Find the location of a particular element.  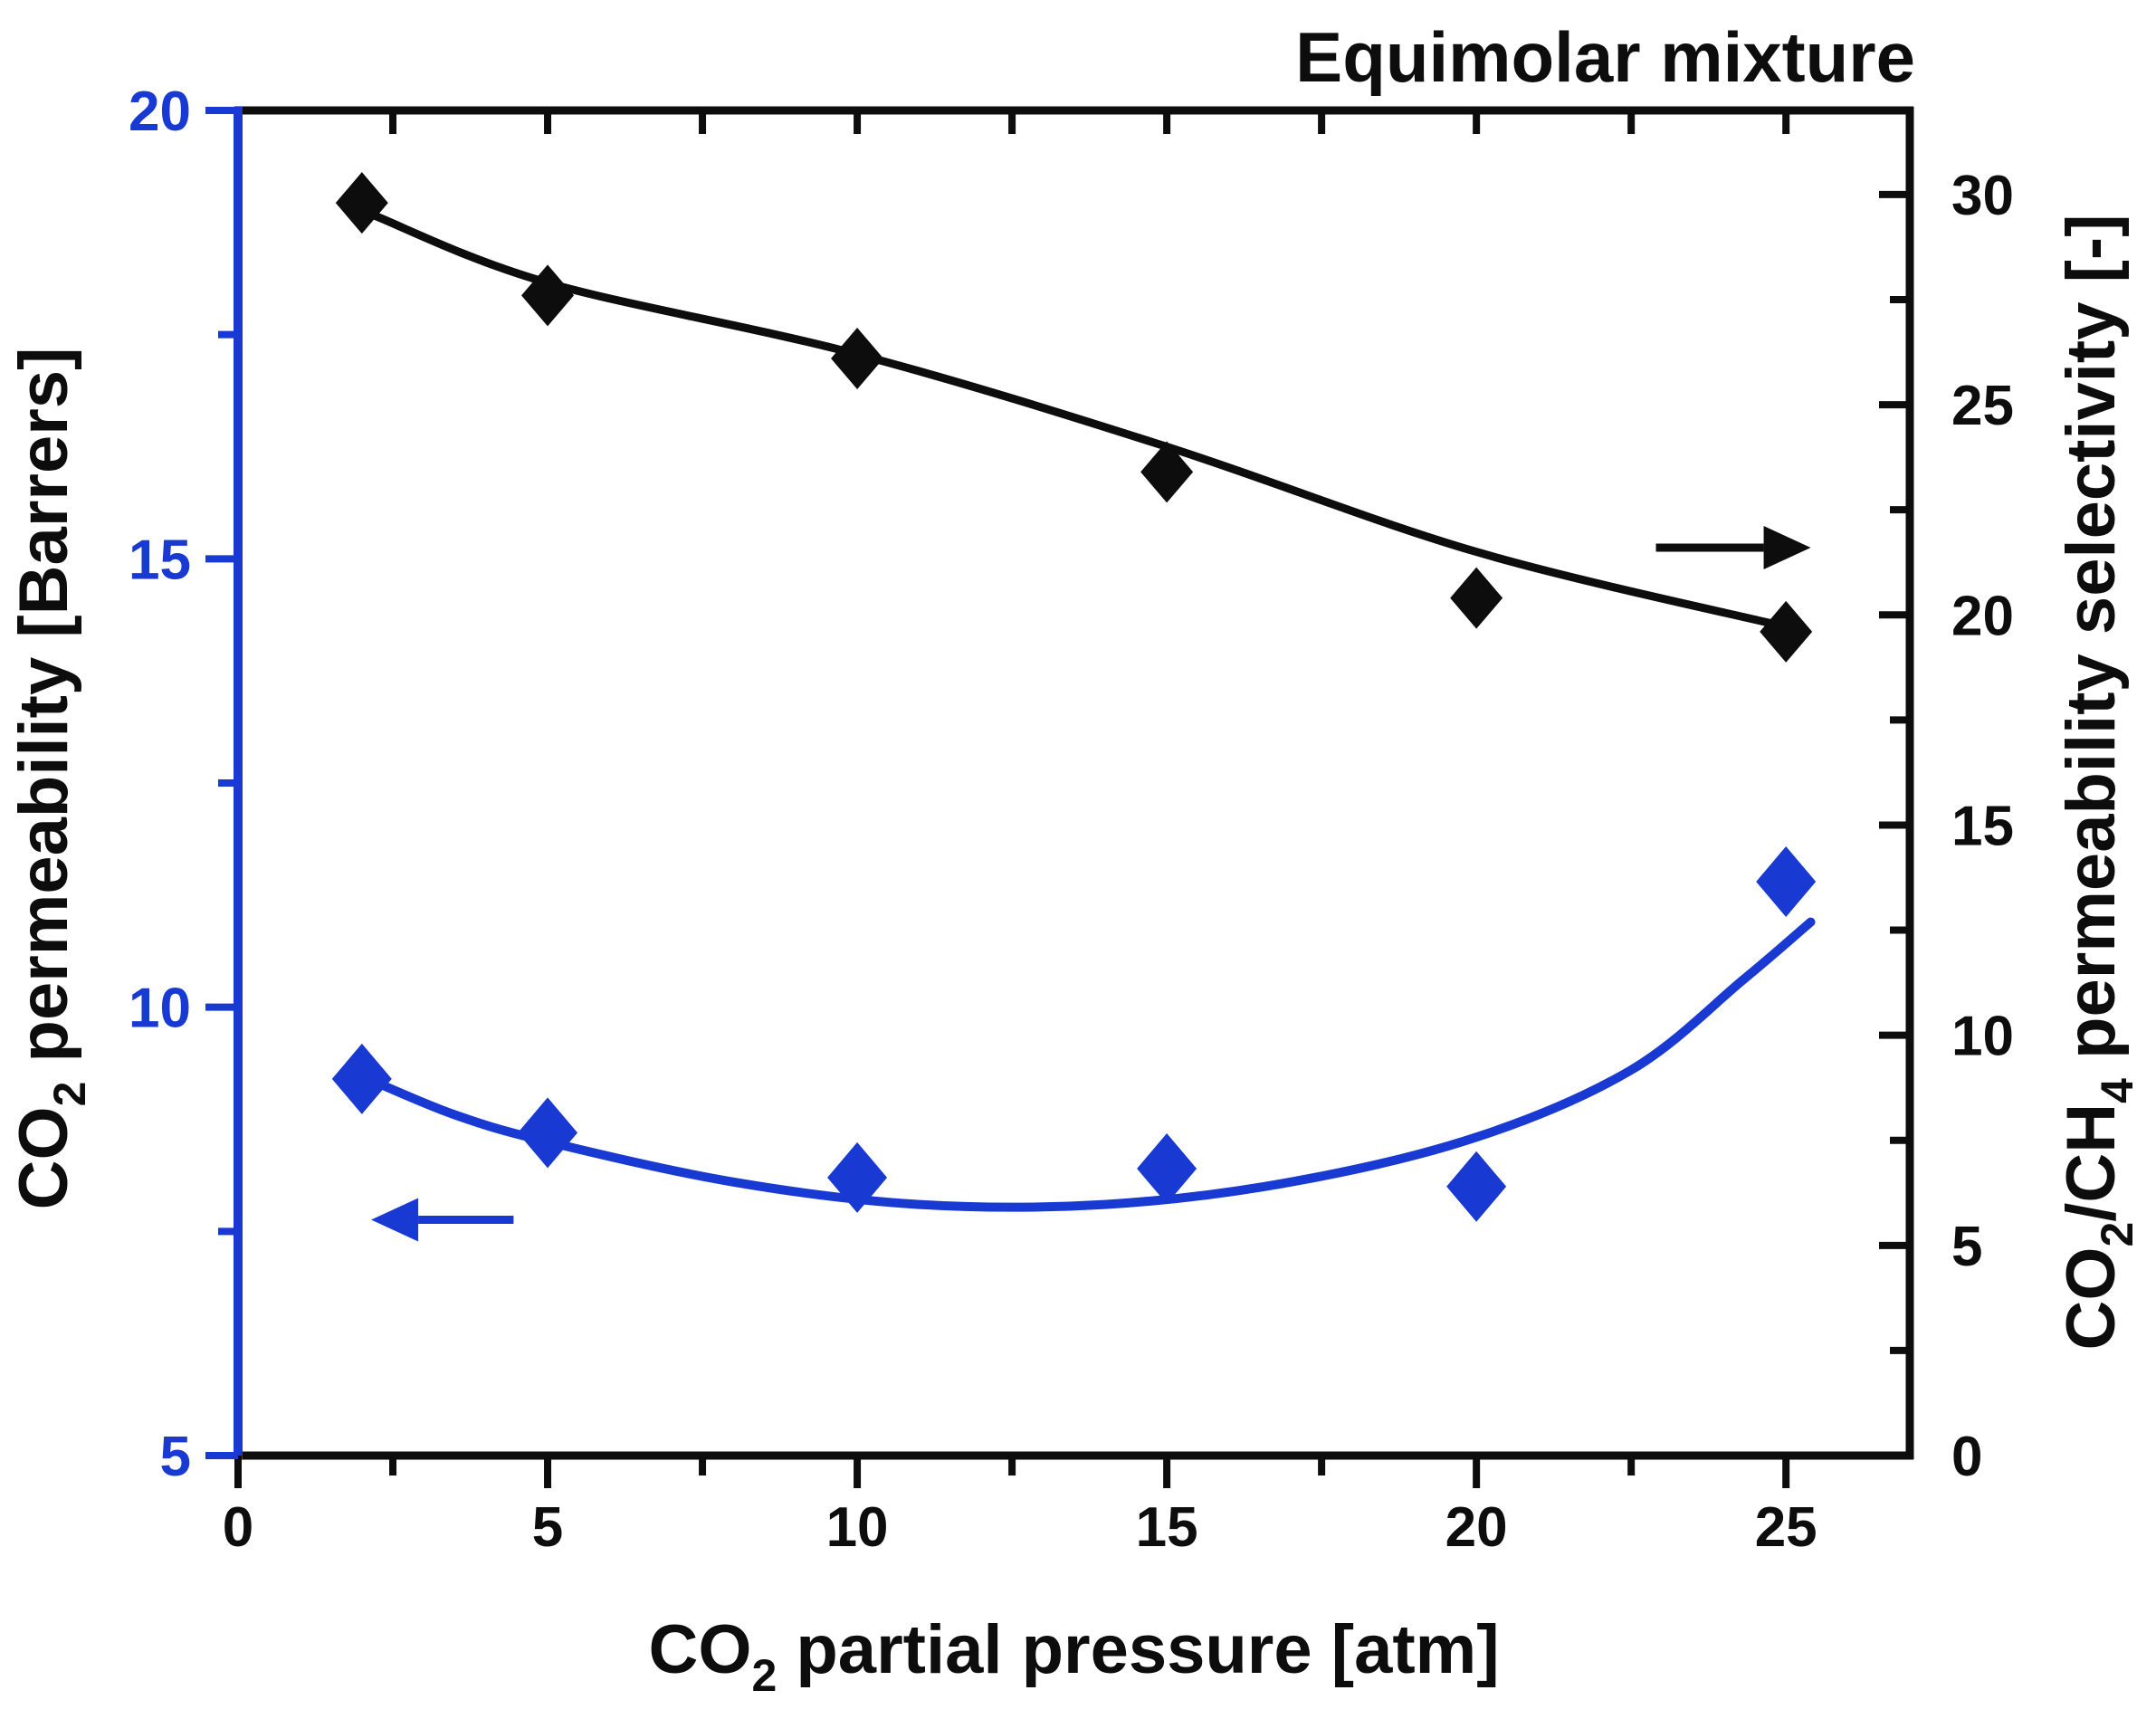

right-tick-label: 10 is located at coordinates (1982, 1037).